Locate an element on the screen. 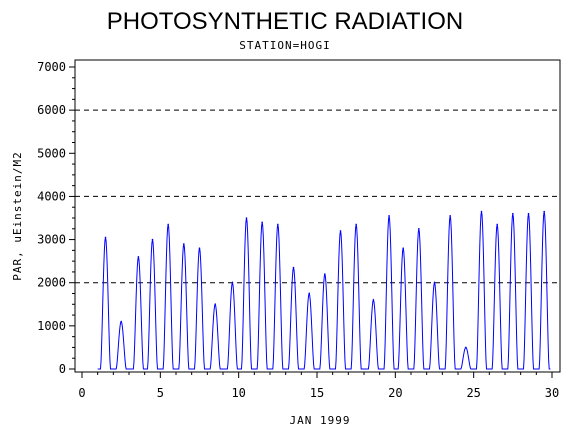 The height and width of the screenshot is (430, 570). x-axis: 0 5 10 15 20 25 30 is located at coordinates (318, 386).